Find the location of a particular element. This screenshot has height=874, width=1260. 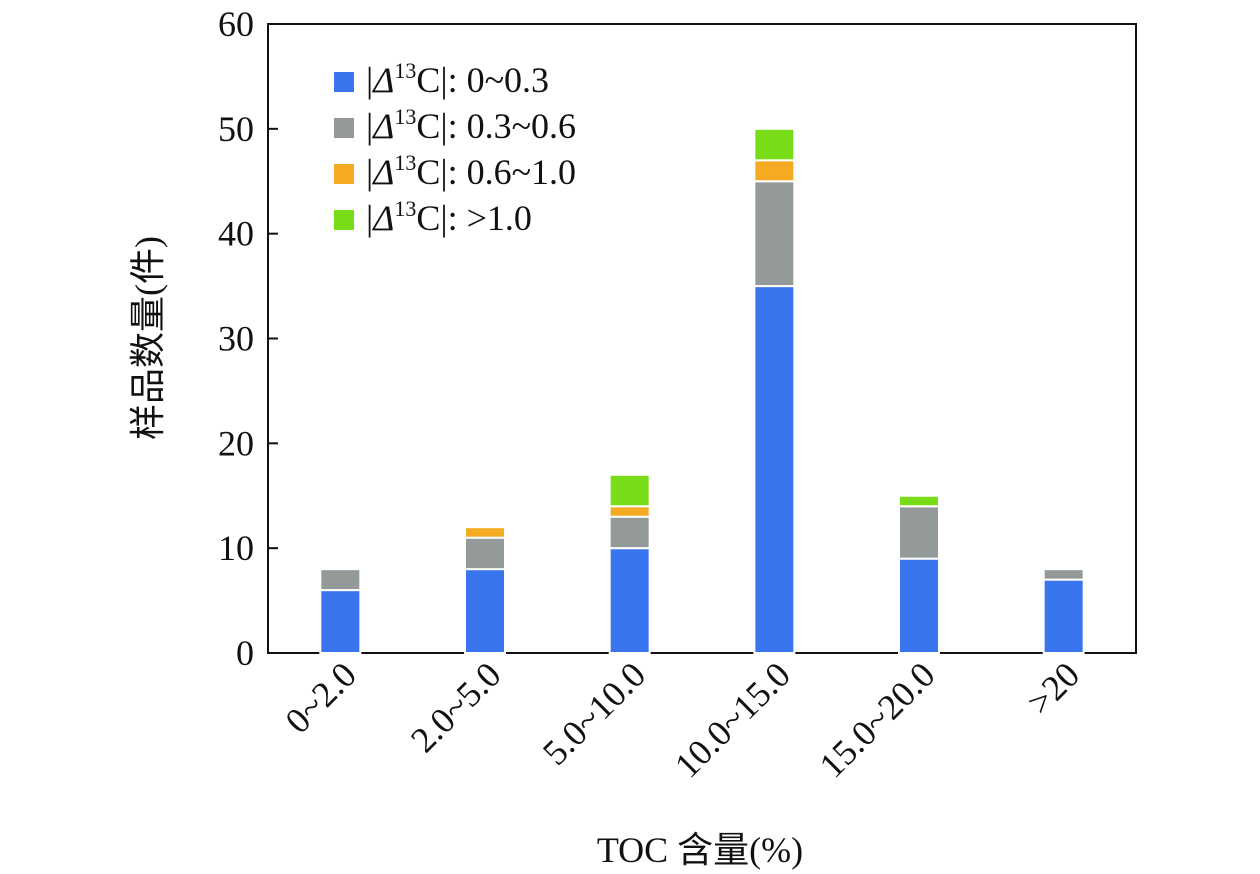

legend-item: |Δ13C|: 0~0.3 is located at coordinates (441, 79).